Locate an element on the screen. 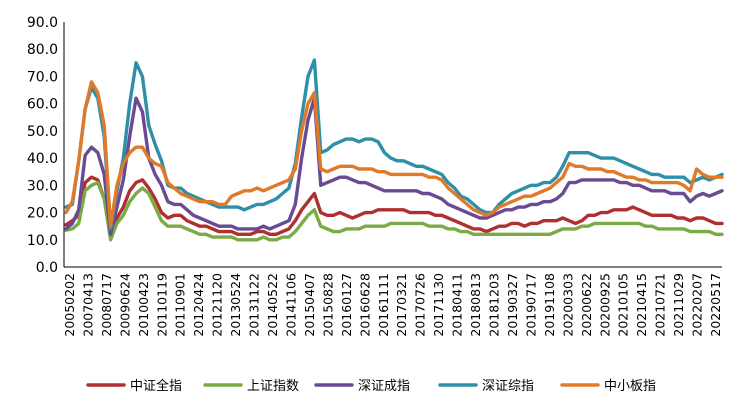 This screenshot has width=742, height=413. y-tick-label: 10.0 is located at coordinates (42, 241).